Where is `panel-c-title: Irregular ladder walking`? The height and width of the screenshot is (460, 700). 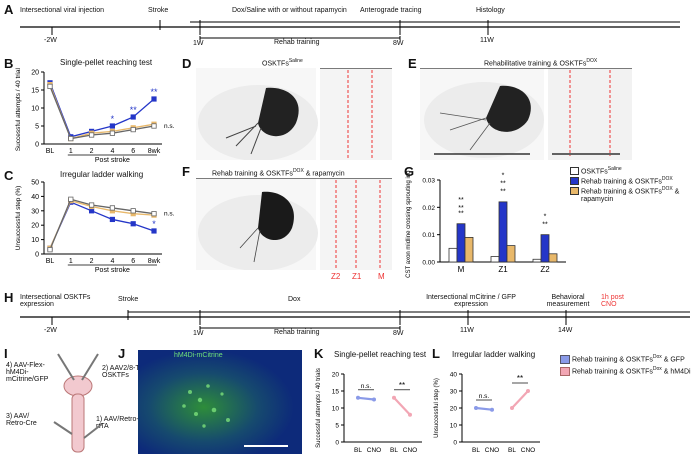
panel-c-title: Irregular ladder walking is located at coordinates (102, 174).